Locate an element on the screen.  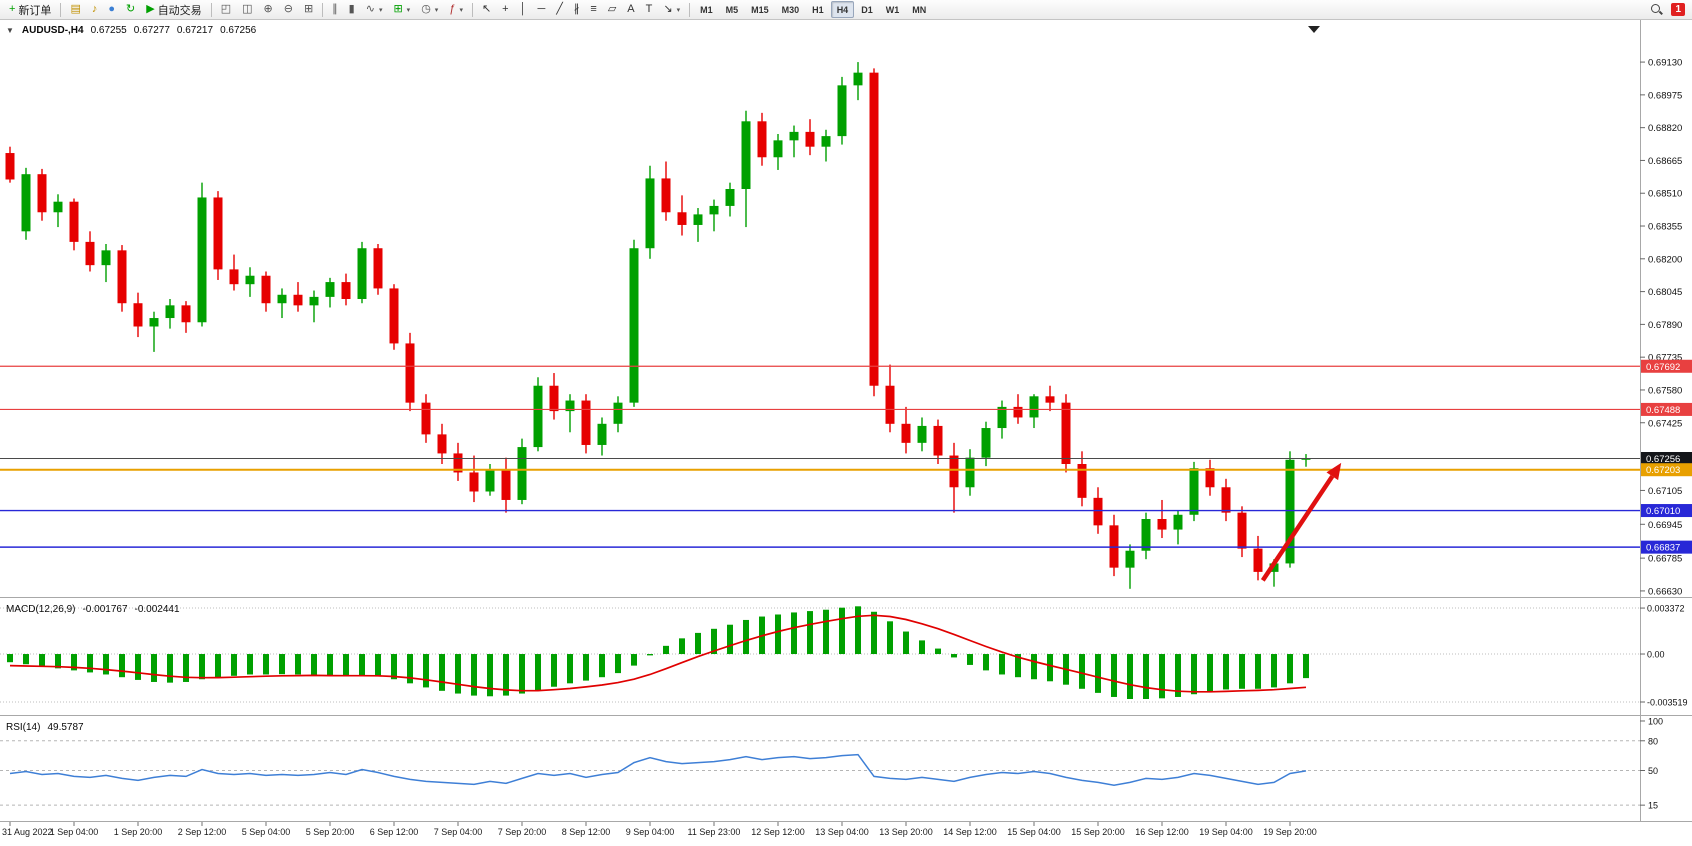
svg-text: 0.66630 is located at coordinates (1665, 591).